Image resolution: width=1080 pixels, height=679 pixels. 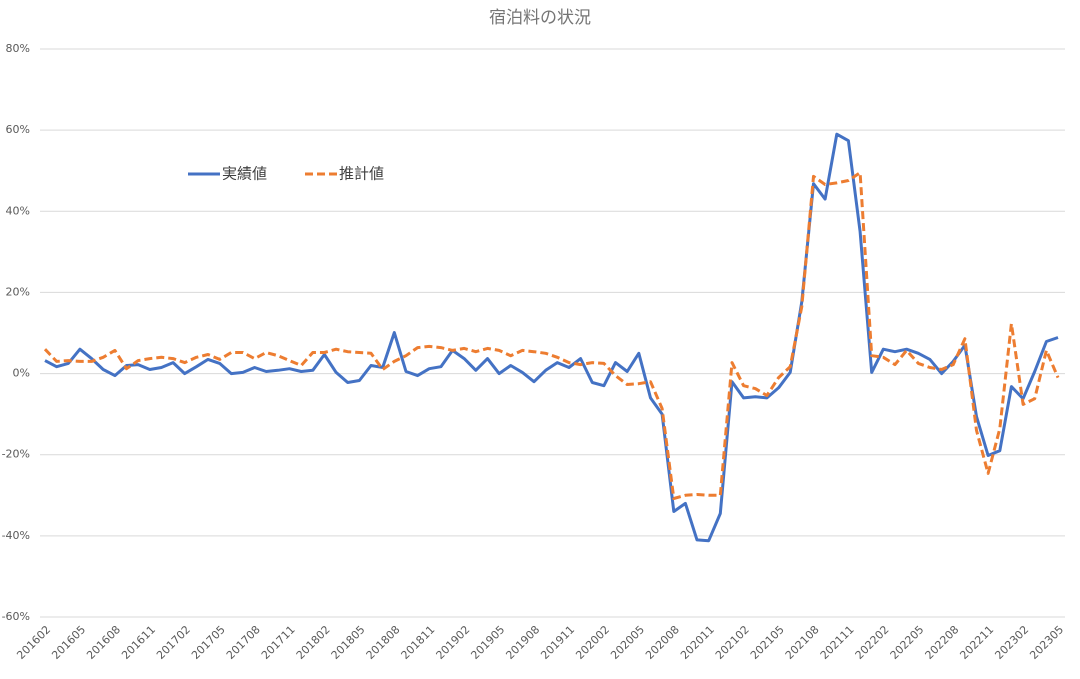 I want to click on x-tick-label: 201708, so click(x=243, y=642).